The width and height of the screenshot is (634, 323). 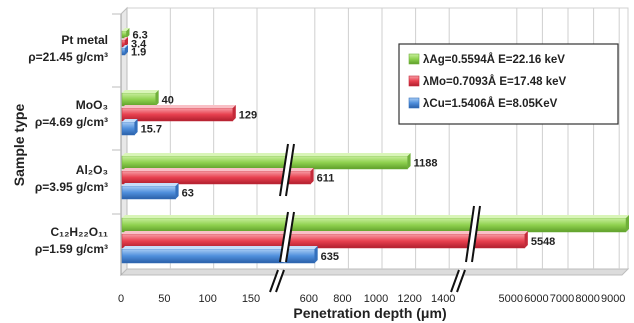 What do you see at coordinates (369, 313) in the screenshot?
I see `x-axis-title: Penetration depth (μm)` at bounding box center [369, 313].